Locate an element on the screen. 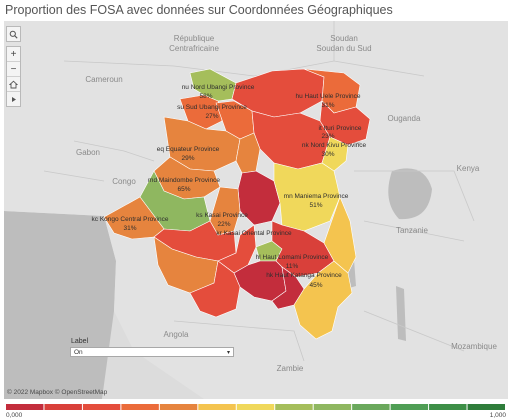 The image size is (512, 419). province-value: 23% is located at coordinates (327, 136).